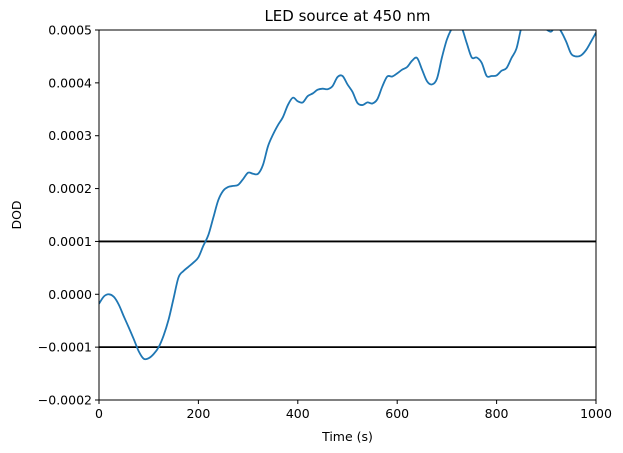 Image resolution: width=623 pixels, height=453 pixels. What do you see at coordinates (65, 400) in the screenshot?
I see `y-tick-label: −0.0002` at bounding box center [65, 400].